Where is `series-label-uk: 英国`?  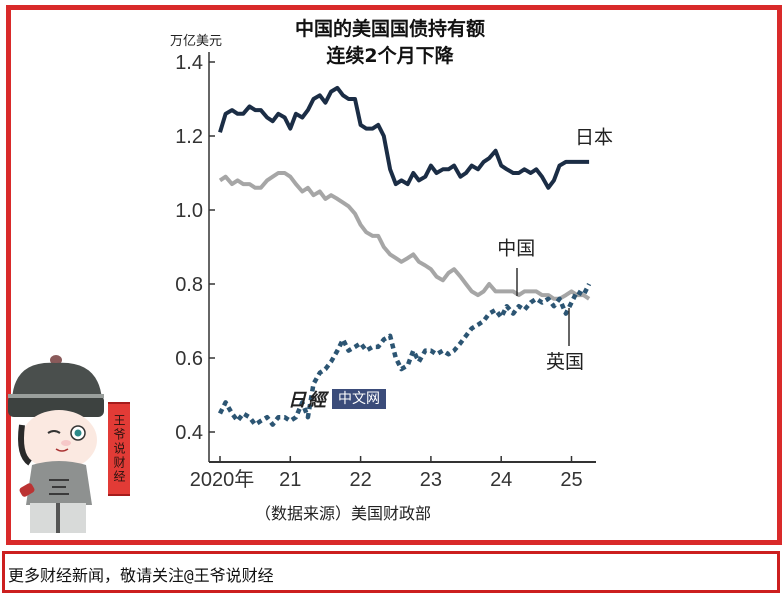
series-label-uk: 英国 is located at coordinates (565, 362).